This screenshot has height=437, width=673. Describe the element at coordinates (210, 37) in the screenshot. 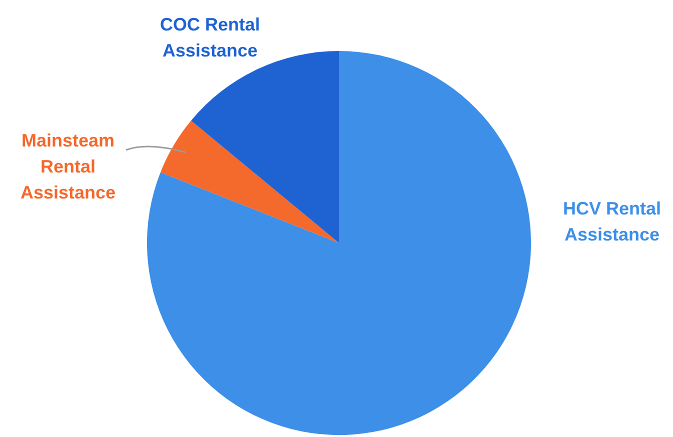

I see `slice-label: COC Rental Assistance` at that location.